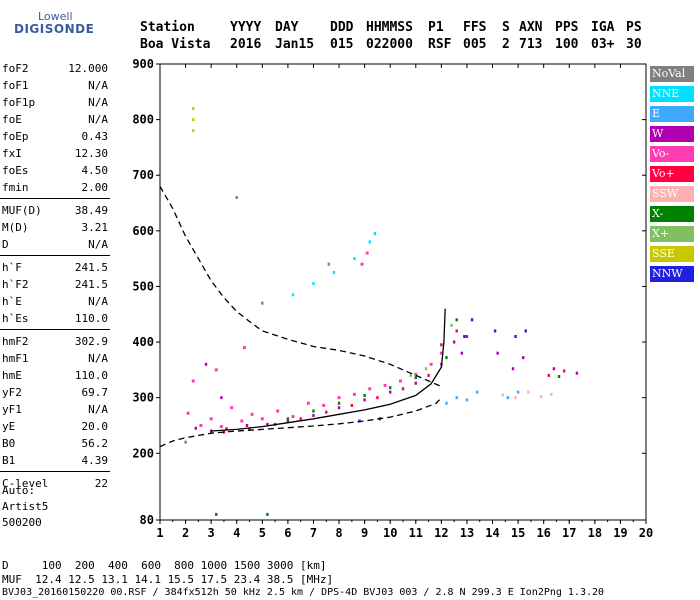  I want to click on header-value-1: 2016, so click(246, 44).